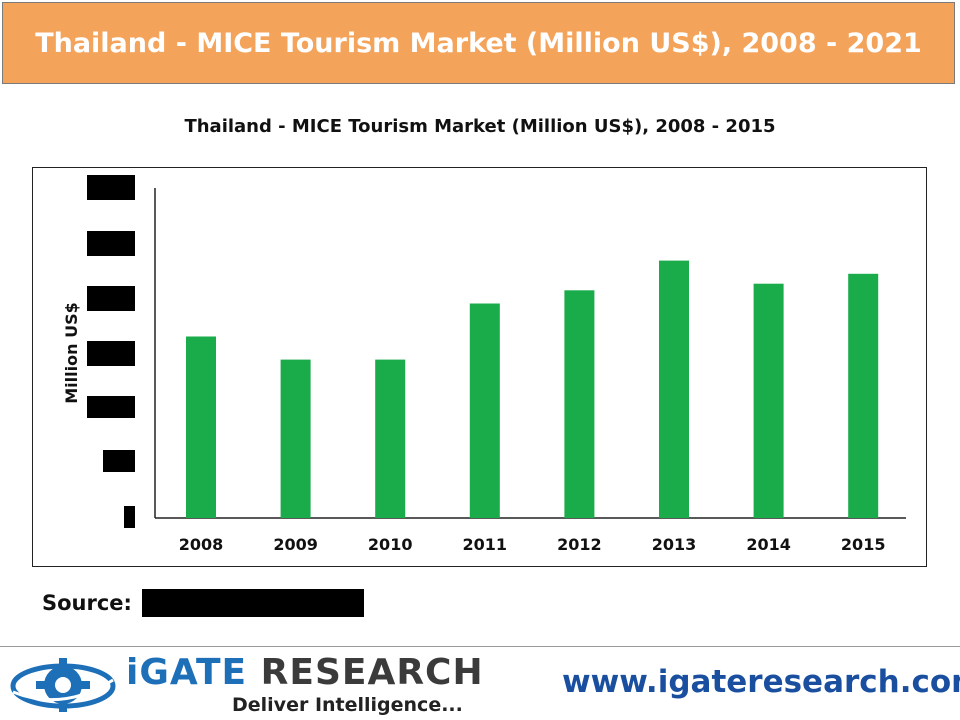 The image size is (960, 720). I want to click on footer-divider, so click(480, 646).